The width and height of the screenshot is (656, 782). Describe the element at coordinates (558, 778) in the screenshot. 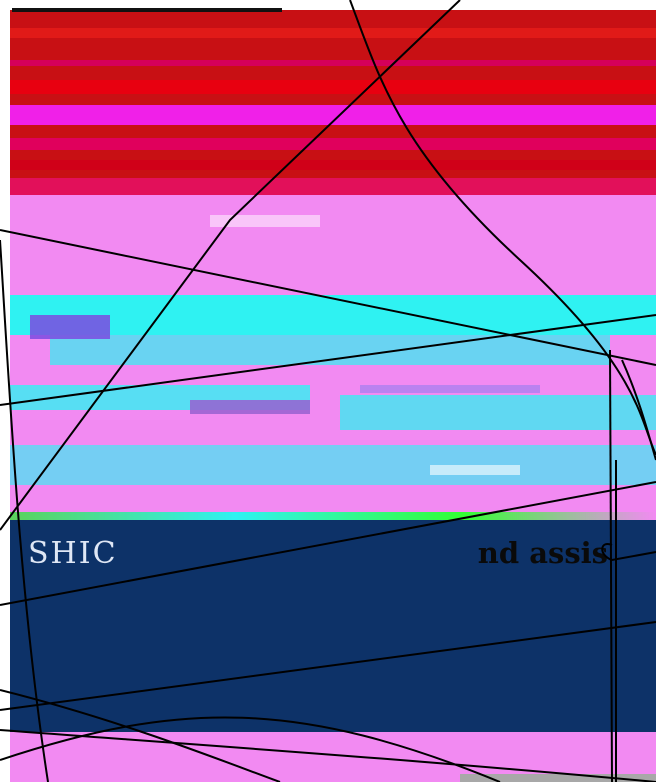

I see `gray-glitch-block` at that location.